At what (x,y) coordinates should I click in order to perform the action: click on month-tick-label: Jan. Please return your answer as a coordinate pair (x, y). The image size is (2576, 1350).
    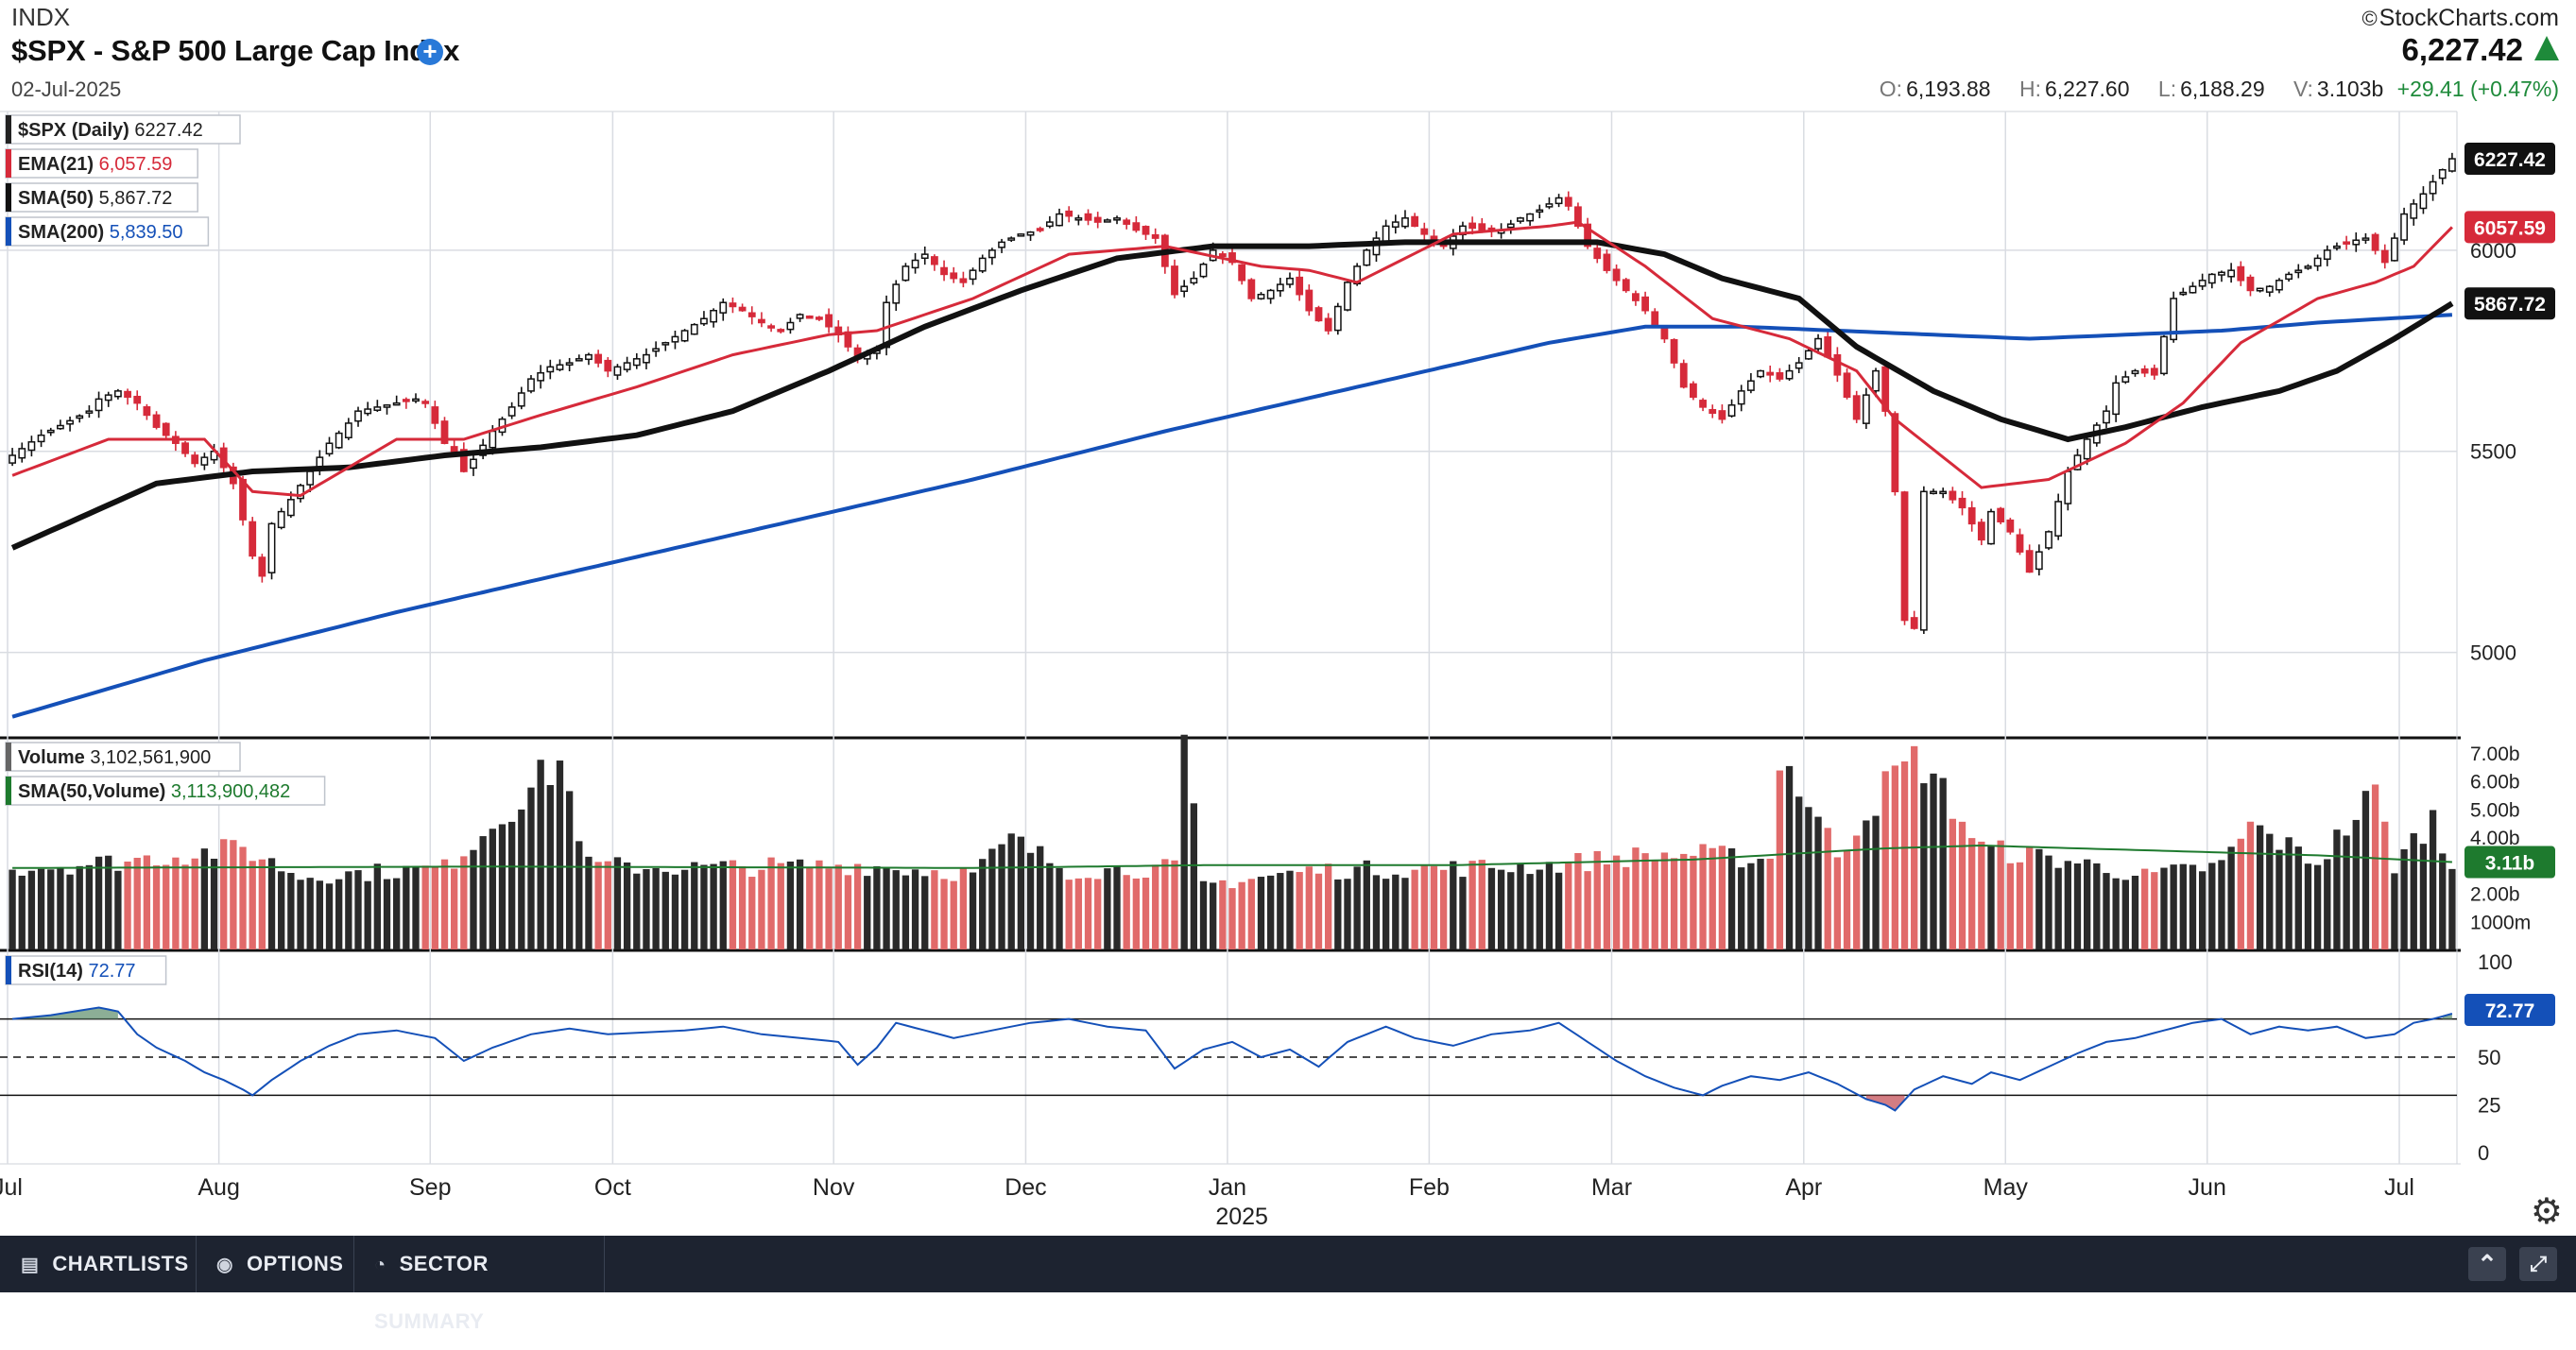
    Looking at the image, I should click on (1227, 1187).